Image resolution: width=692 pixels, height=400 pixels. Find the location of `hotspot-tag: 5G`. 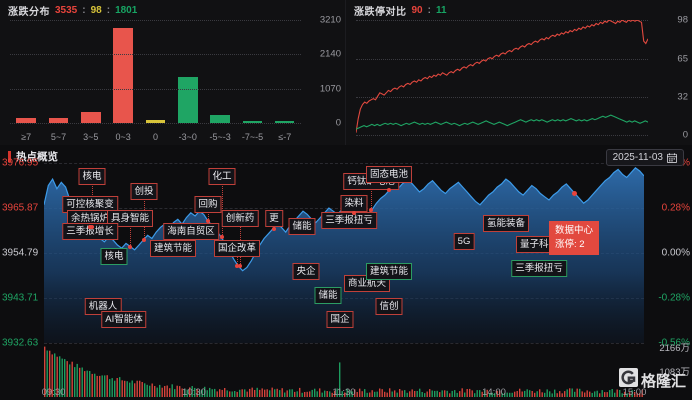

hotspot-tag: 5G is located at coordinates (464, 241).